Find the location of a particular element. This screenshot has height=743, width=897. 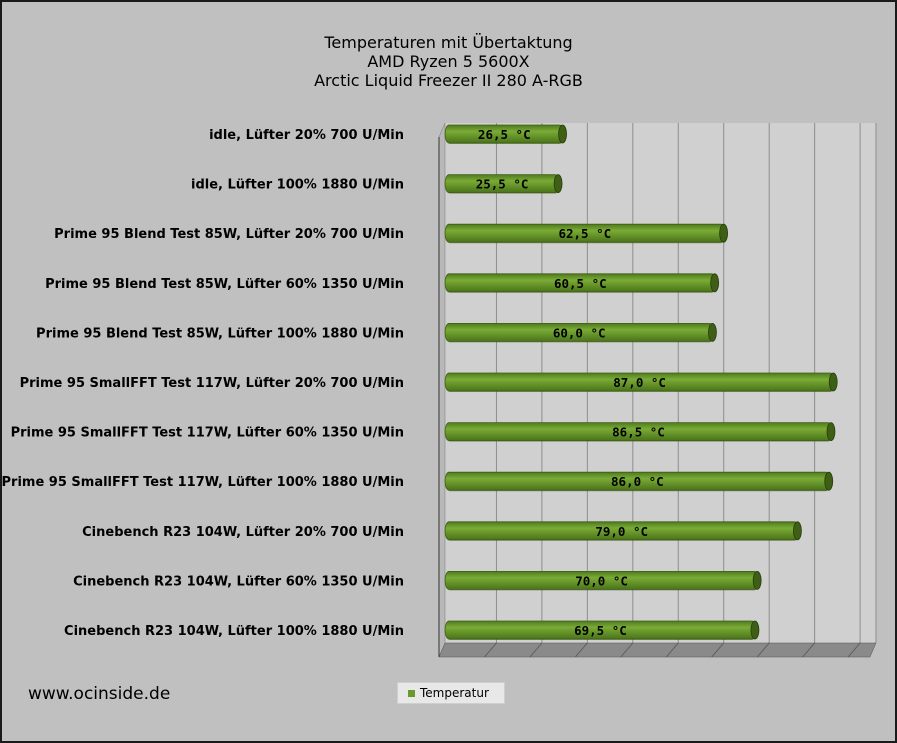

value-label: 62,5 °C is located at coordinates (584, 233).